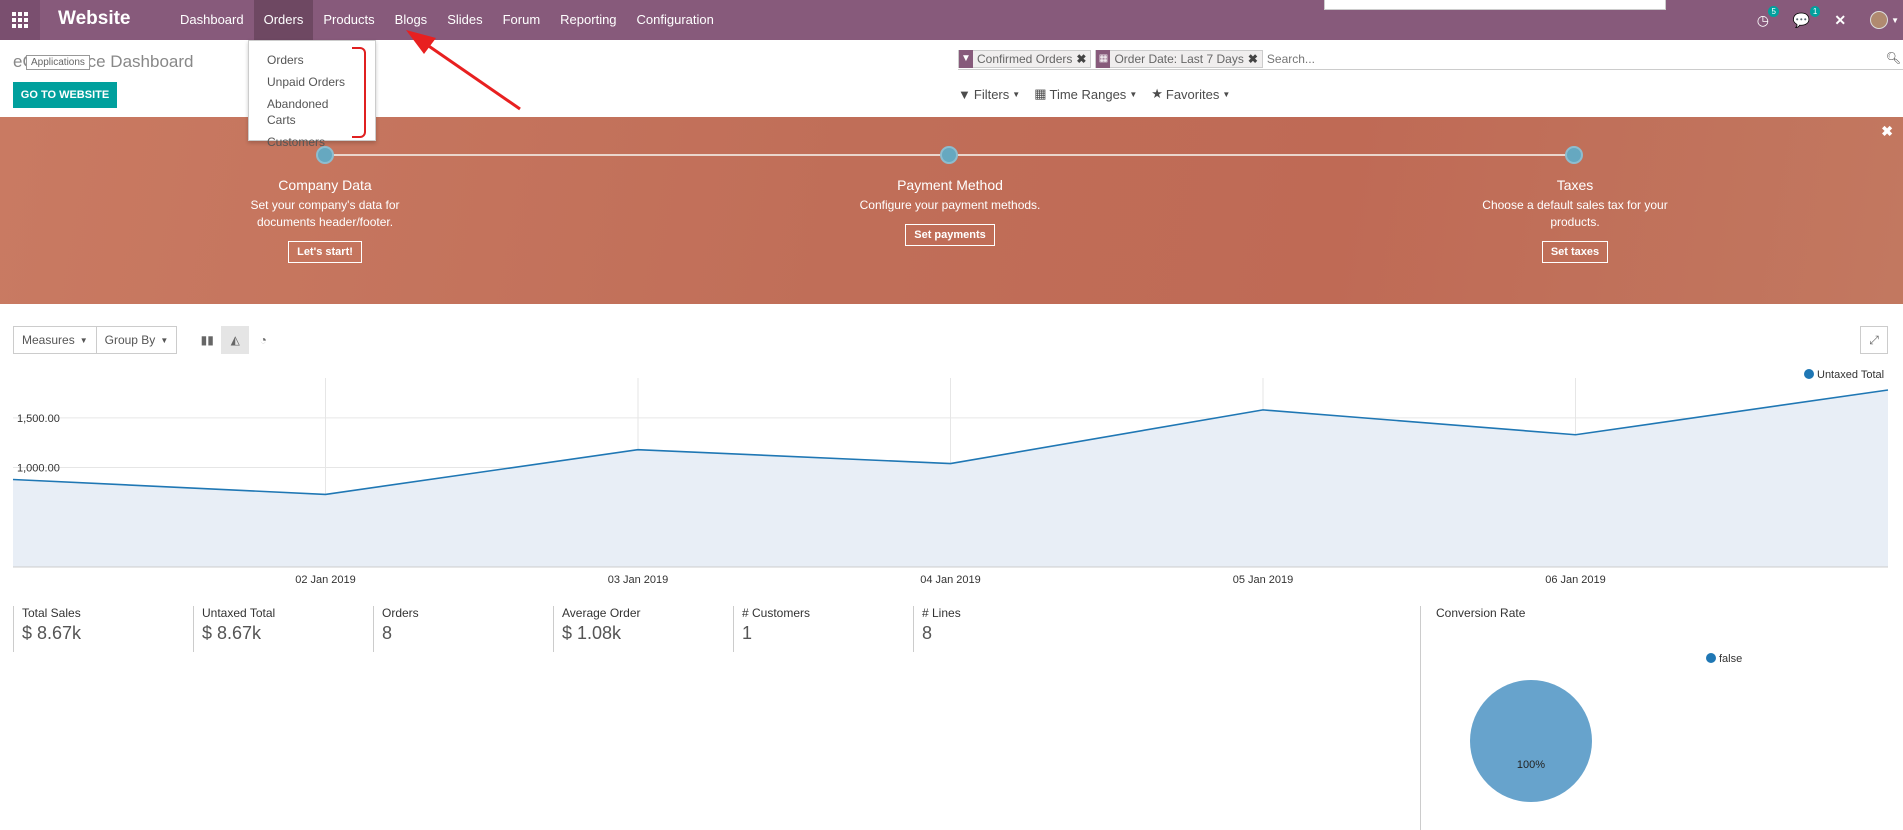  I want to click on pie-chart: 100% false, so click(1606, 727).